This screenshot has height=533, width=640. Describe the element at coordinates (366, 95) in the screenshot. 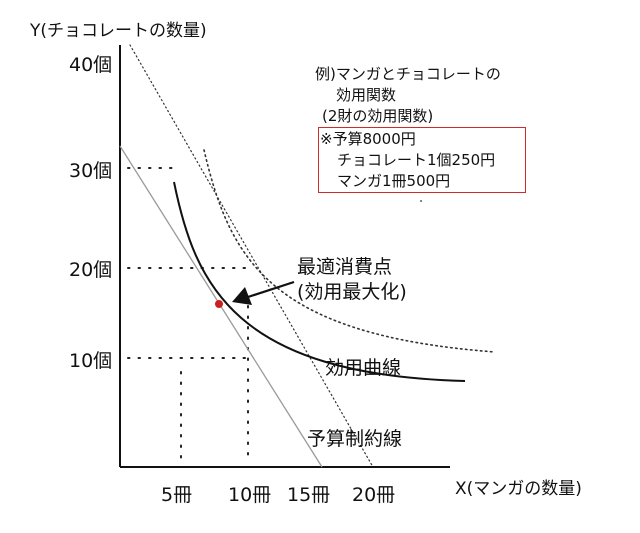

I see `note-line-2: 効用関数` at that location.